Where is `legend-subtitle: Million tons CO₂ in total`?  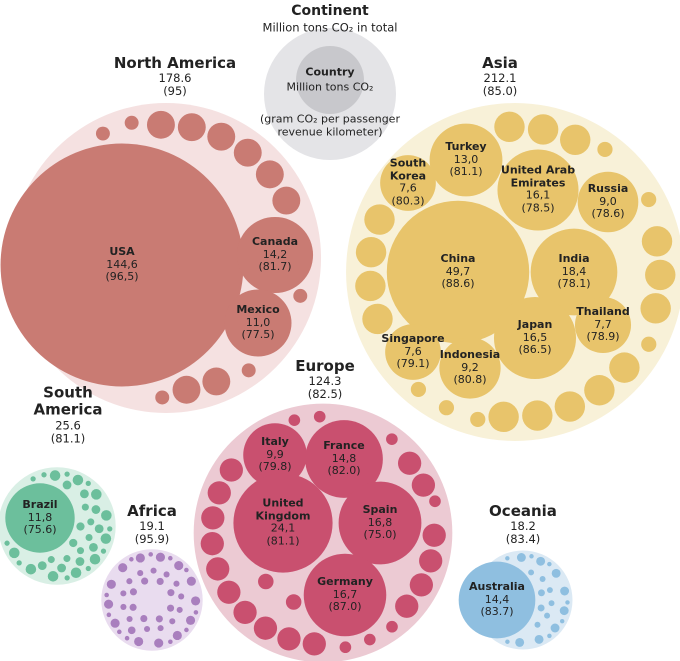 legend-subtitle: Million tons CO₂ in total is located at coordinates (330, 27).